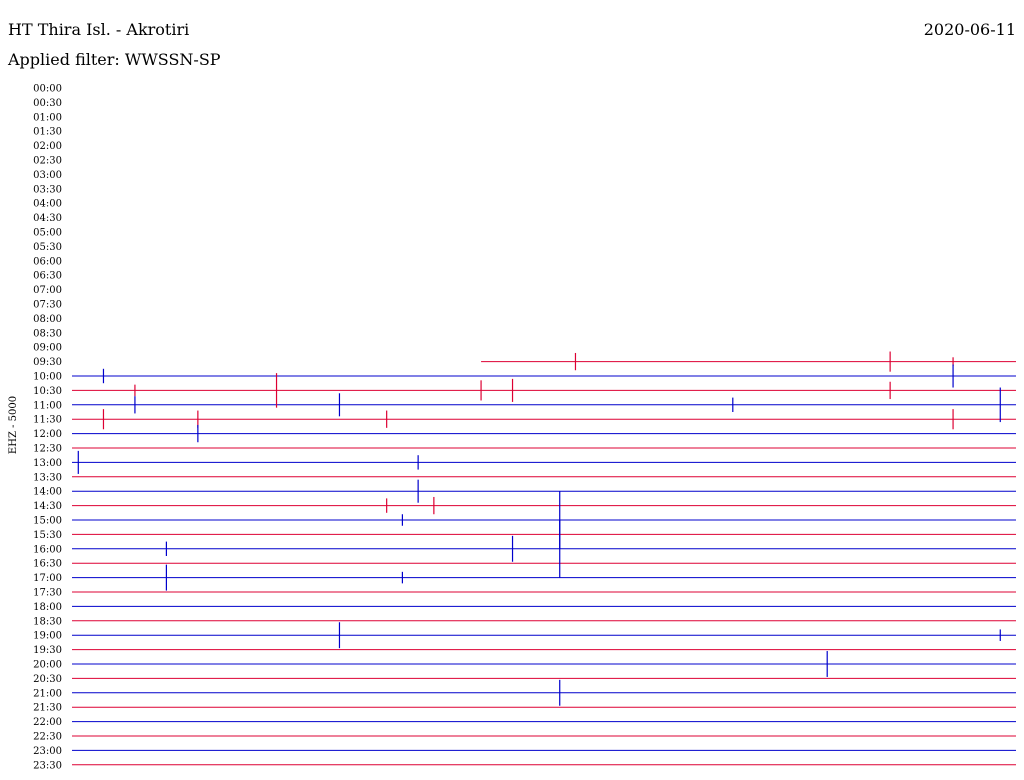  What do you see at coordinates (969, 29) in the screenshot?
I see `record-date: 2020-06-11` at bounding box center [969, 29].